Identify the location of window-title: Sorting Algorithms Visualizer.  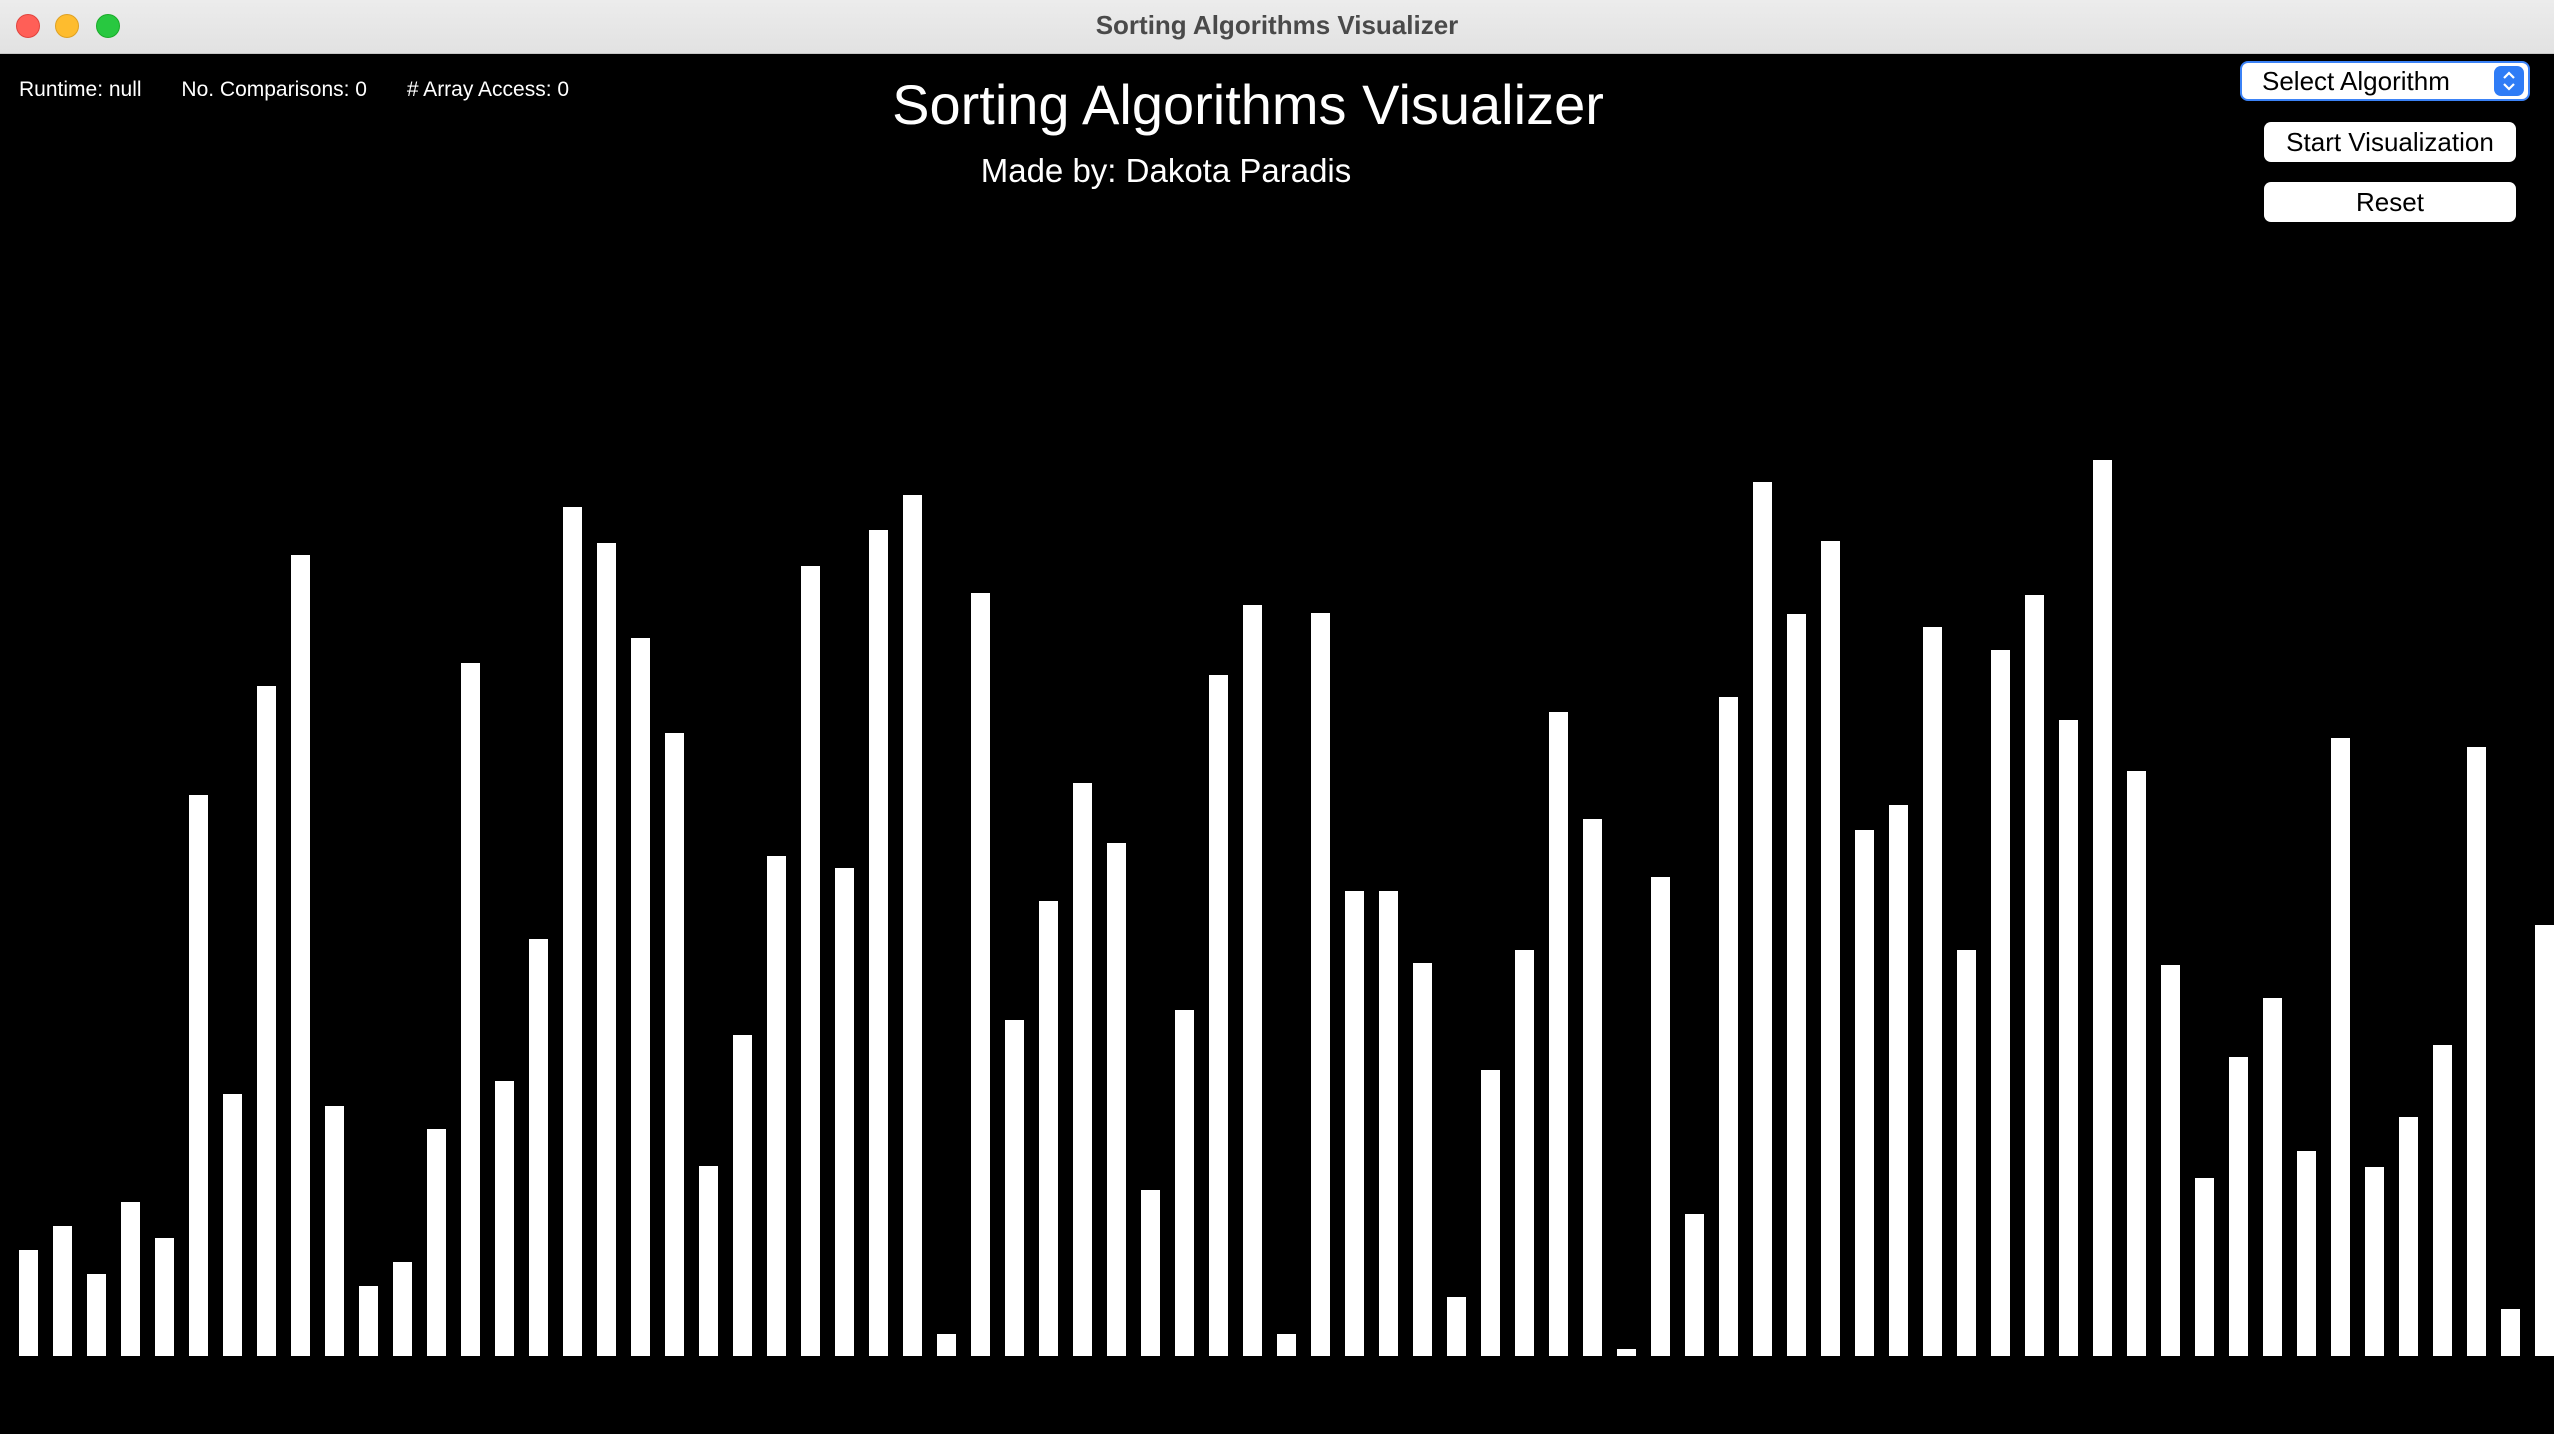
(1277, 25).